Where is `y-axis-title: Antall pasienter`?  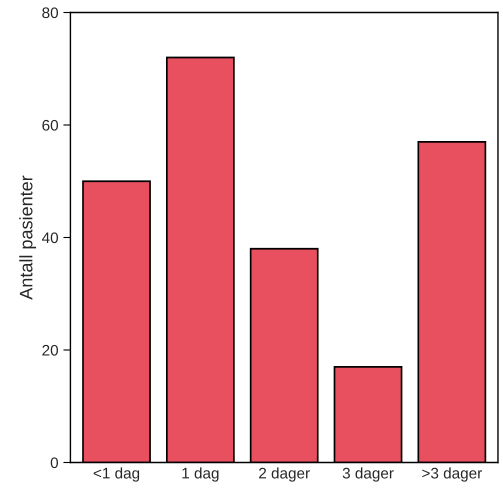 y-axis-title: Antall pasienter is located at coordinates (27, 238).